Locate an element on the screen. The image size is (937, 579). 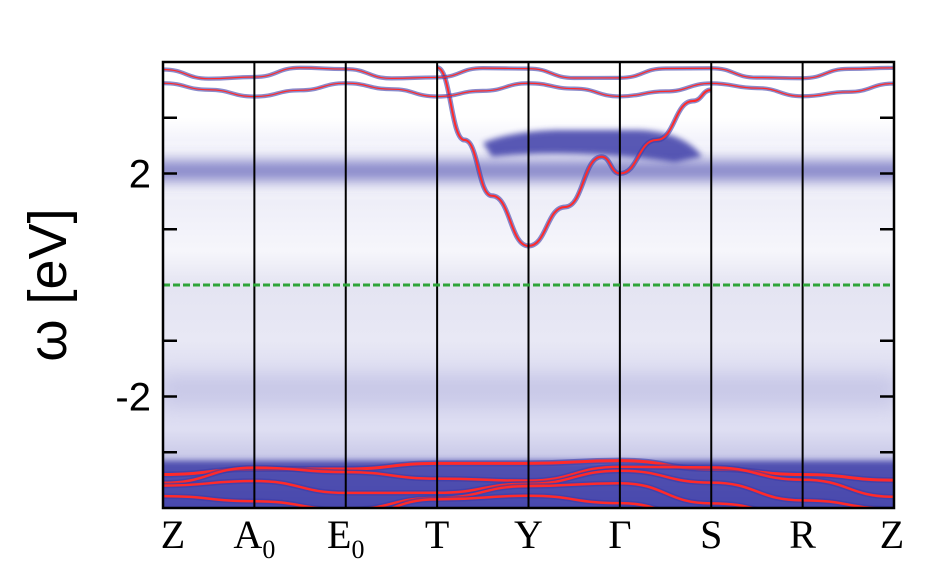
x-tick-label-S: S is located at coordinates (711, 534).